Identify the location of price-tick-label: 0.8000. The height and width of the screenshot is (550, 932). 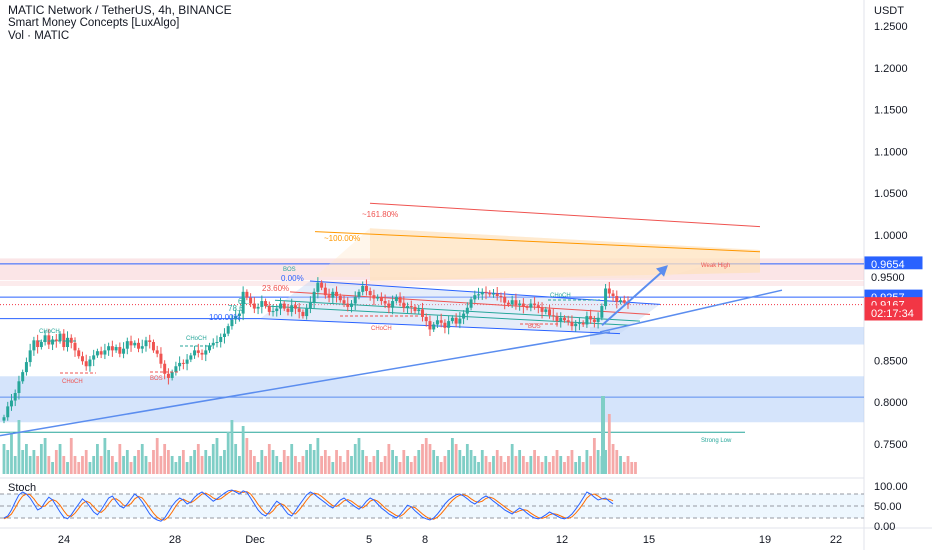
(891, 403).